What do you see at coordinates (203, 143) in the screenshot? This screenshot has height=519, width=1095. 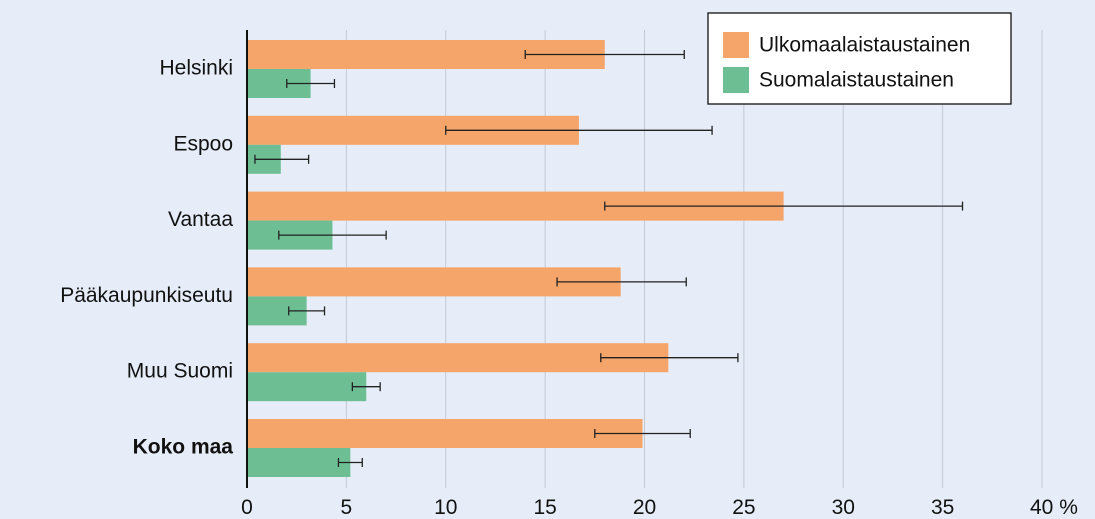 I see `category-label: Espoo` at bounding box center [203, 143].